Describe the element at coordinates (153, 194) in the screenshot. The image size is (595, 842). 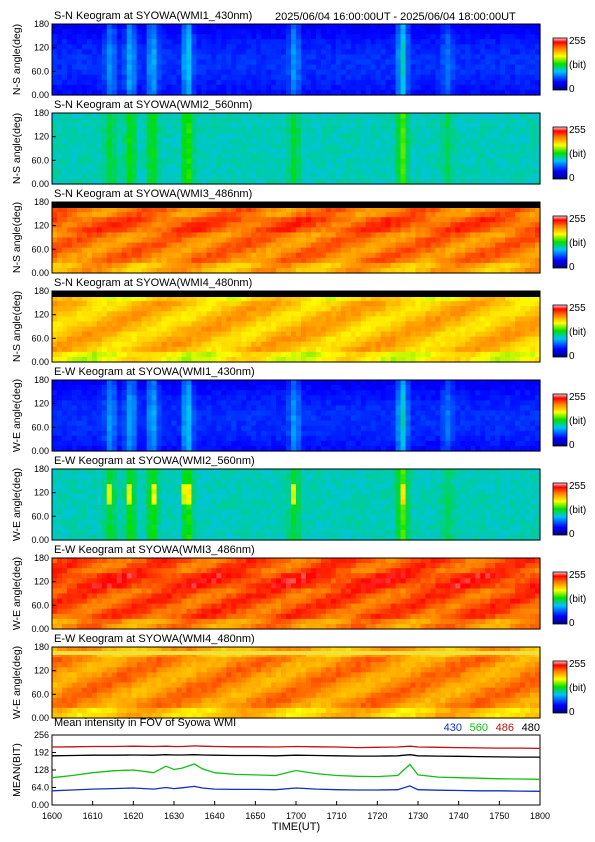
I see `keogram-title: S-N Keogram at SYOWA(WMI3_486nm)` at that location.